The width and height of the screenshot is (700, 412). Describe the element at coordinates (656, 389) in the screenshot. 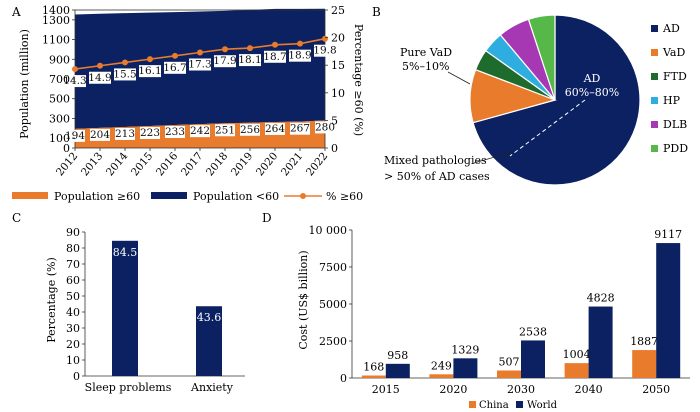

I see `x-tick-label: 2050` at that location.